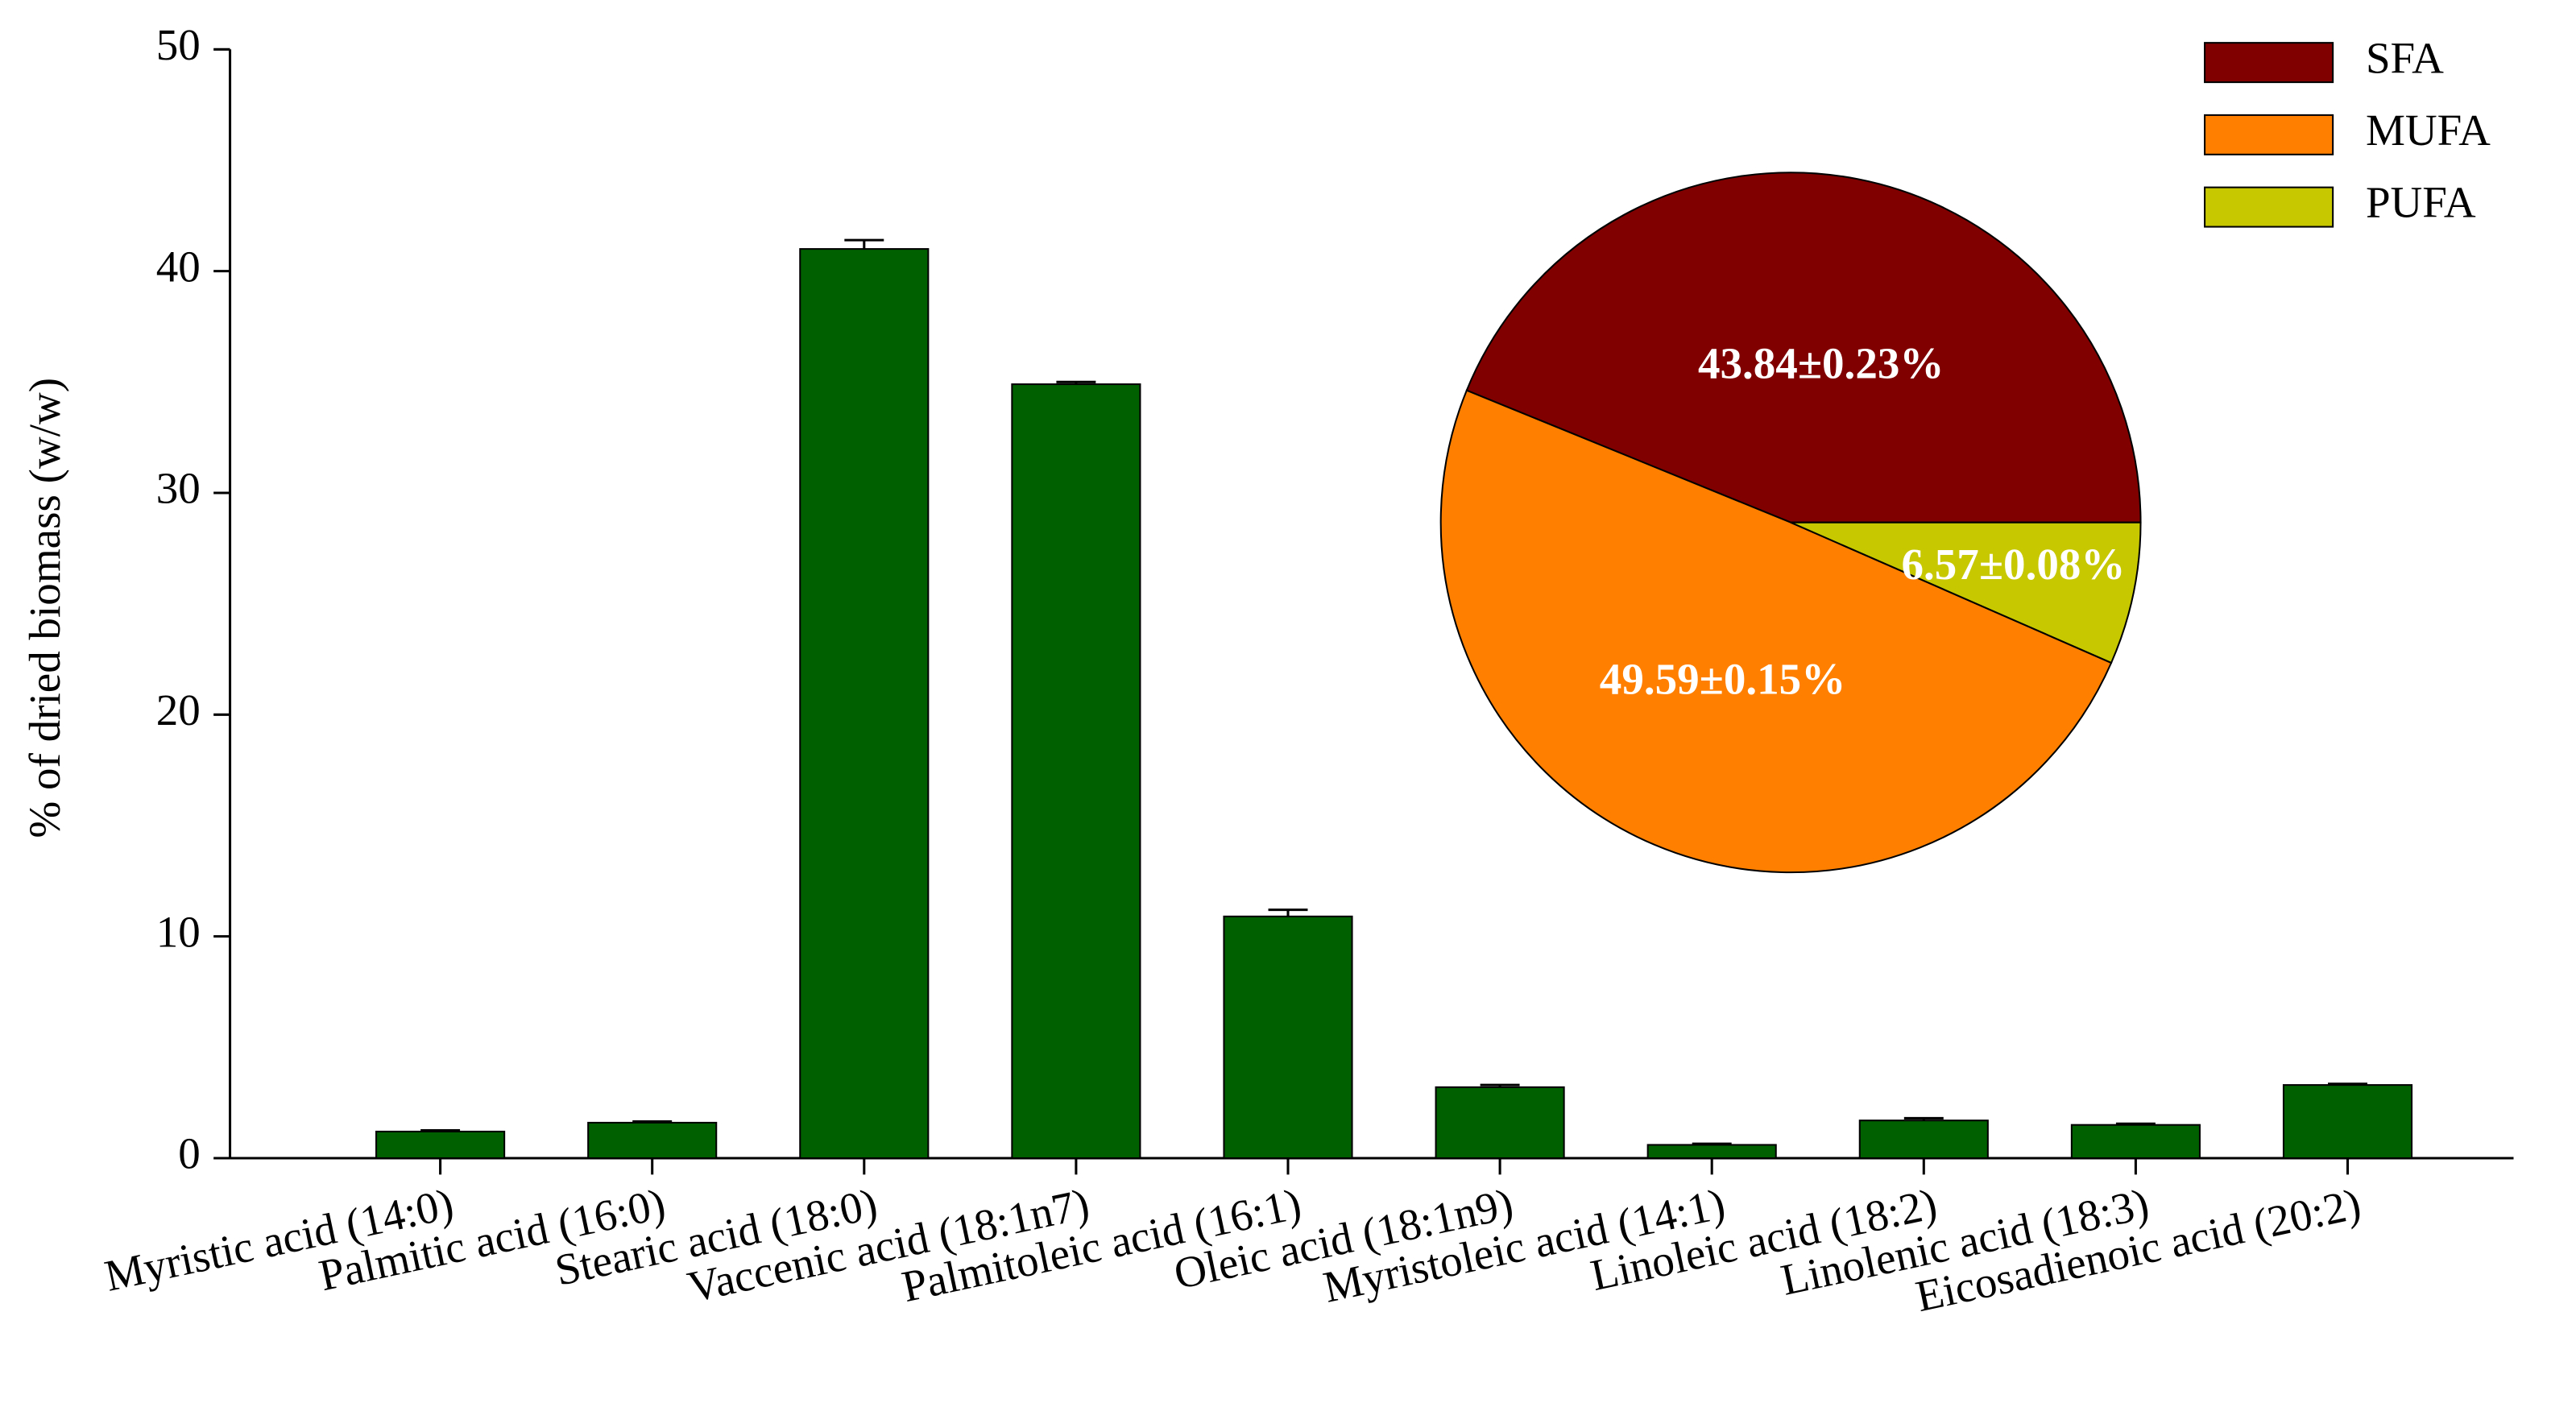 This screenshot has width=2576, height=1403. What do you see at coordinates (2014, 564) in the screenshot?
I see `slice-label: 6.57±0.08%` at bounding box center [2014, 564].